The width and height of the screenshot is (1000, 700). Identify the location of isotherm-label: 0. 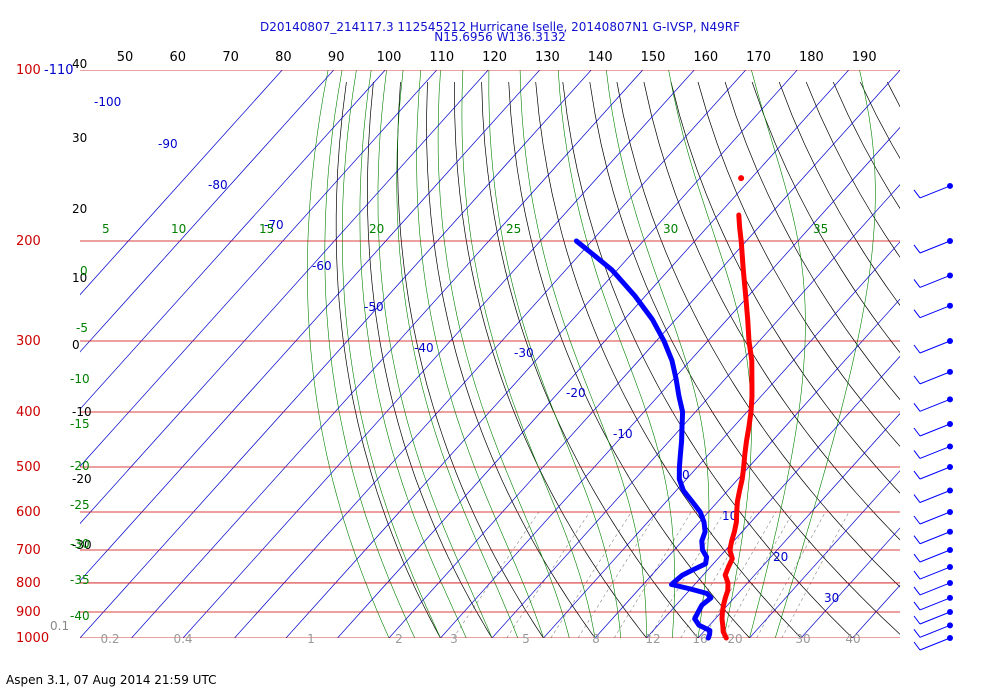
(686, 475).